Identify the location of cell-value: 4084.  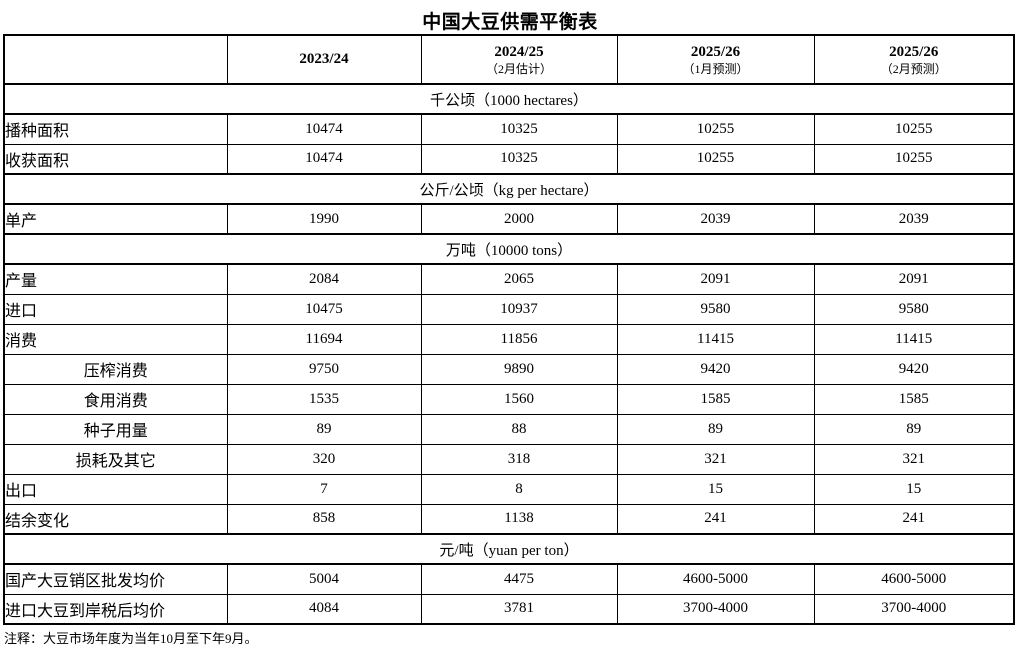
(324, 609).